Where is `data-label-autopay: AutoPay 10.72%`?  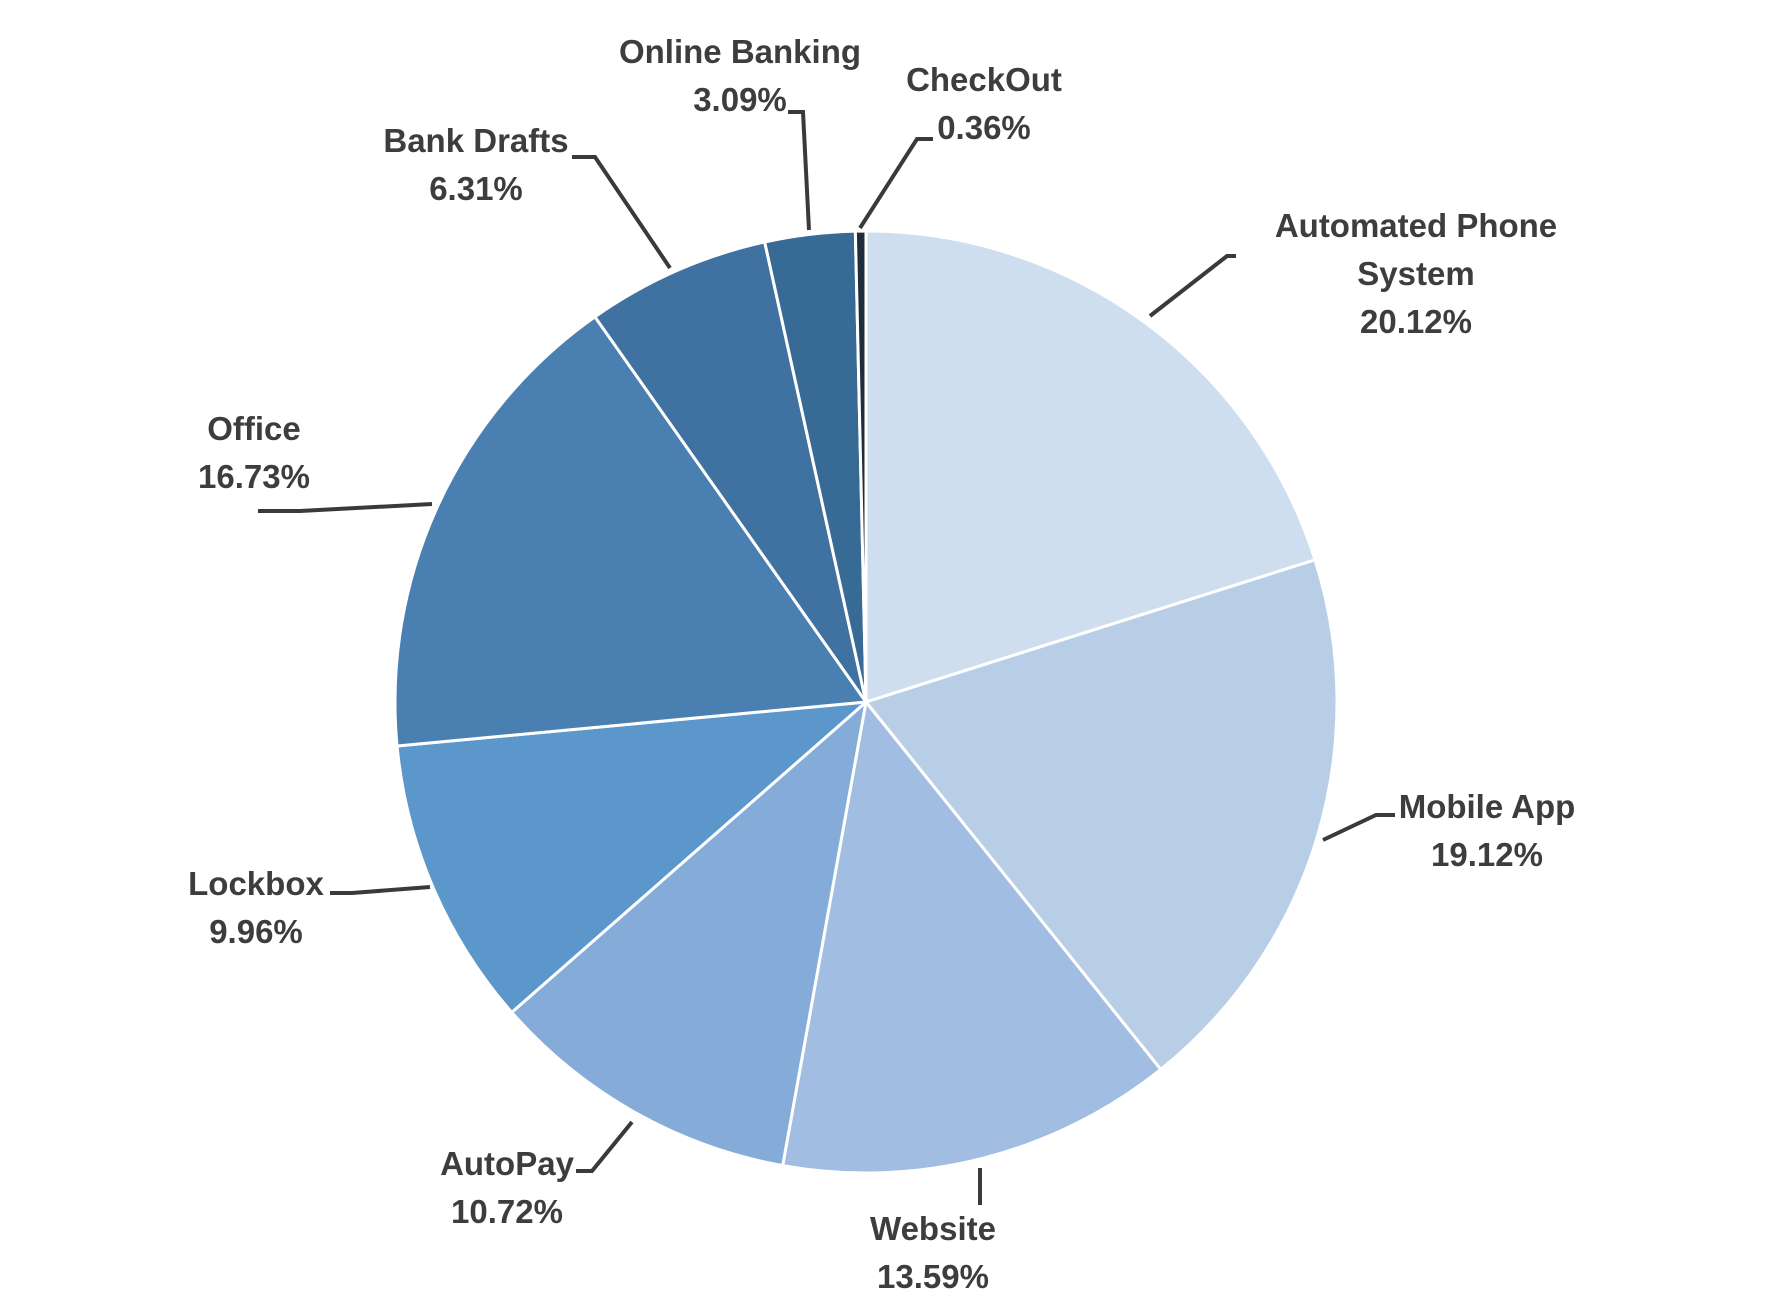 data-label-autopay: AutoPay 10.72% is located at coordinates (507, 1187).